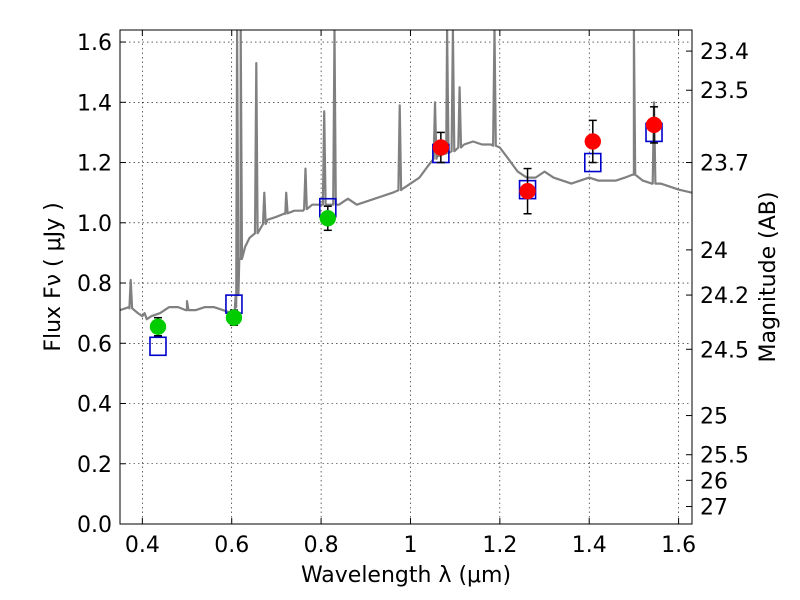 The image size is (800, 600). What do you see at coordinates (94, 284) in the screenshot?
I see `y-tick-label: 0.8` at bounding box center [94, 284].